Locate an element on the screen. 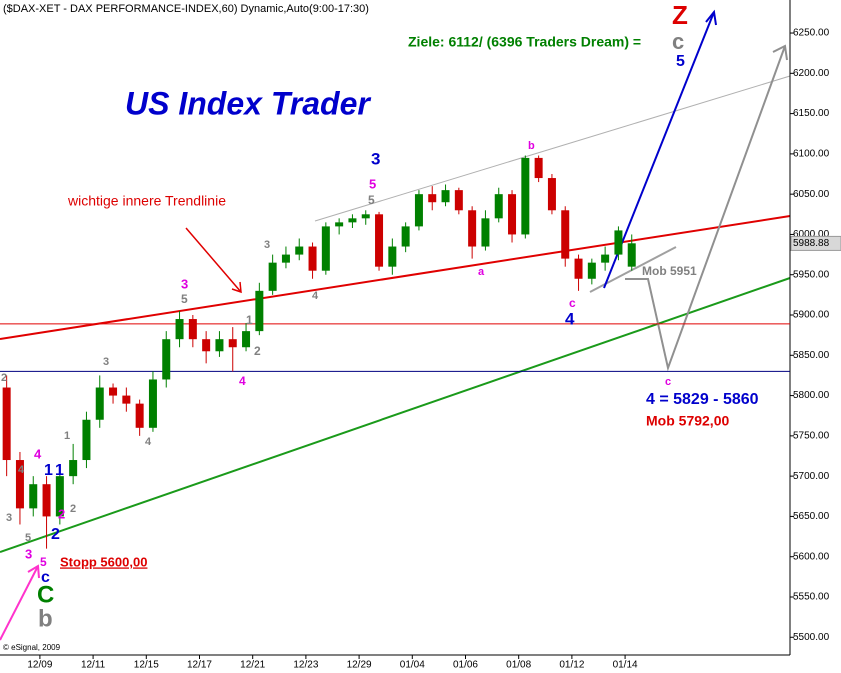 The width and height of the screenshot is (841, 673). y-tick-label: 5800.00 is located at coordinates (811, 395).